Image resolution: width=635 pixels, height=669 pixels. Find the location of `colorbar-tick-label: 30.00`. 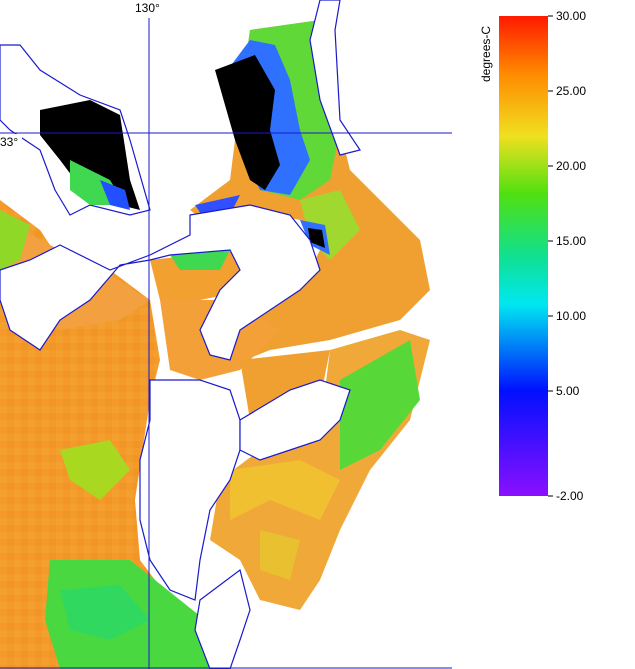

colorbar-tick-label: 30.00 is located at coordinates (571, 16).